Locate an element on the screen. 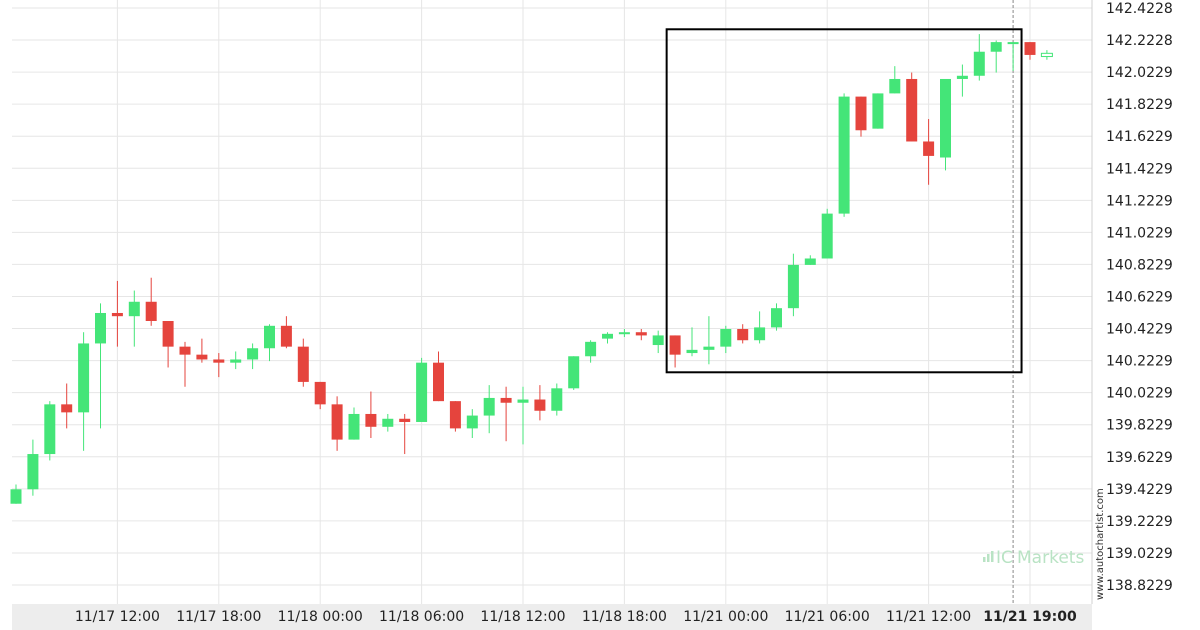  watermark-text: Markets is located at coordinates (1050, 558).